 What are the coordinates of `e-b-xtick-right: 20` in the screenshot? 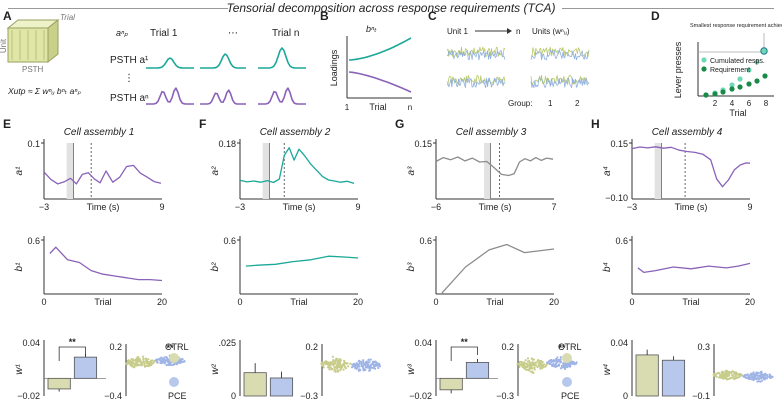 It's located at (162, 302).